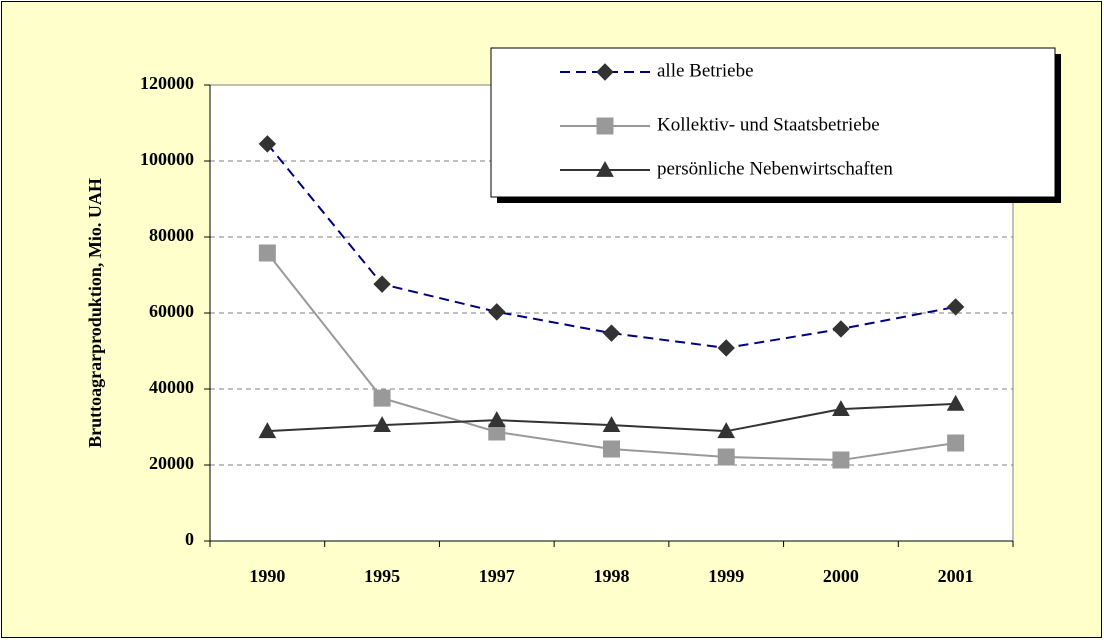  What do you see at coordinates (171, 311) in the screenshot?
I see `y-tick-label: 60000` at bounding box center [171, 311].